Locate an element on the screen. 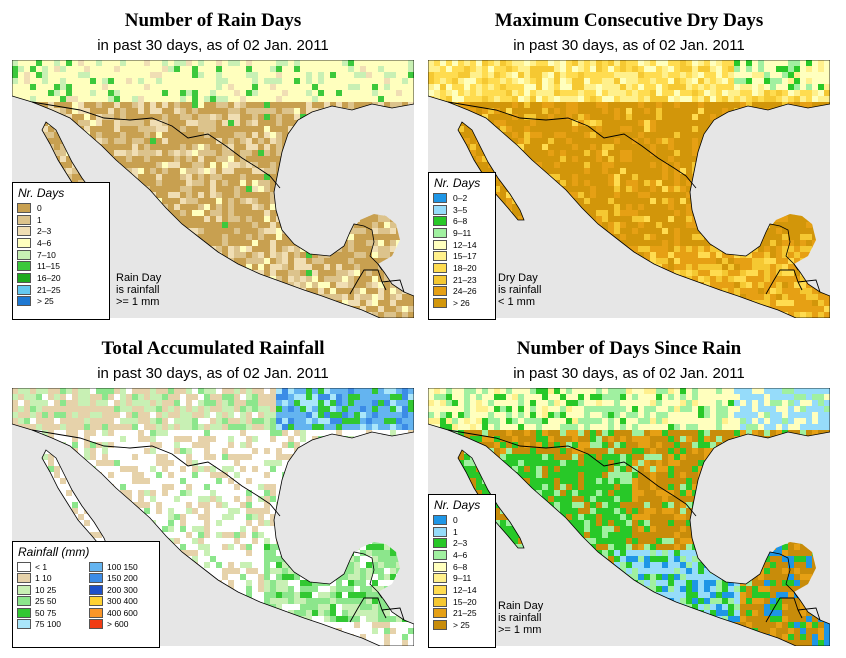 Image resolution: width=846 pixels, height=658 pixels. legend-entry: 4–6 is located at coordinates (464, 555).